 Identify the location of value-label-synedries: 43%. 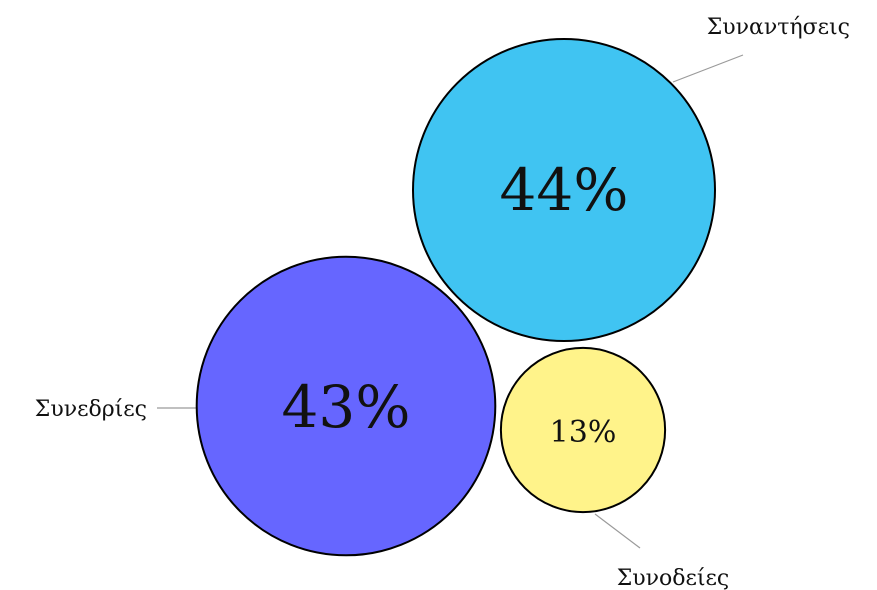
(346, 407).